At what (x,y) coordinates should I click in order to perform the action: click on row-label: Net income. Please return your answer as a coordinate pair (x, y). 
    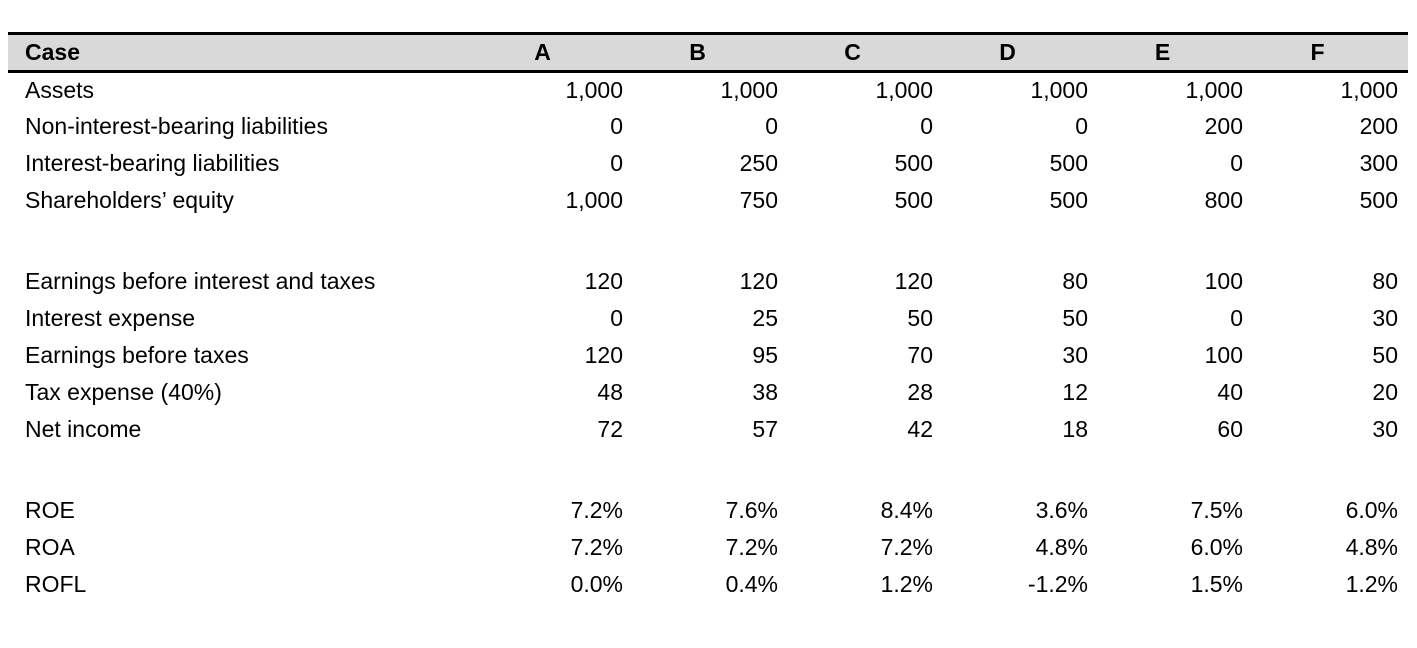
    Looking at the image, I should click on (83, 429).